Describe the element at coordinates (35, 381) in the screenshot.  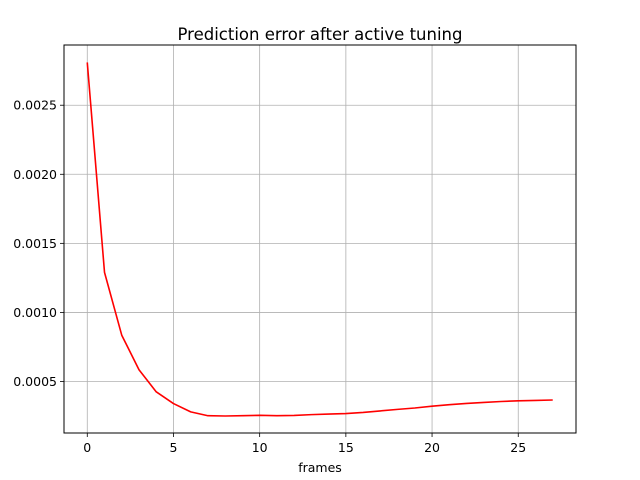
I see `y-tick-label: 0.0005` at that location.